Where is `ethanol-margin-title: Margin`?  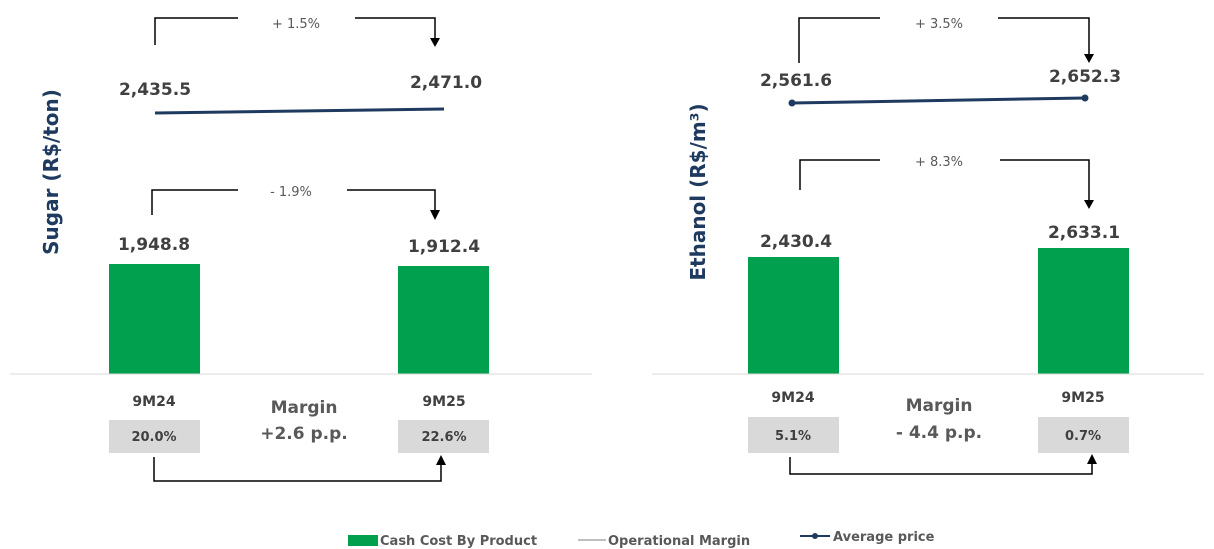
ethanol-margin-title: Margin is located at coordinates (939, 406).